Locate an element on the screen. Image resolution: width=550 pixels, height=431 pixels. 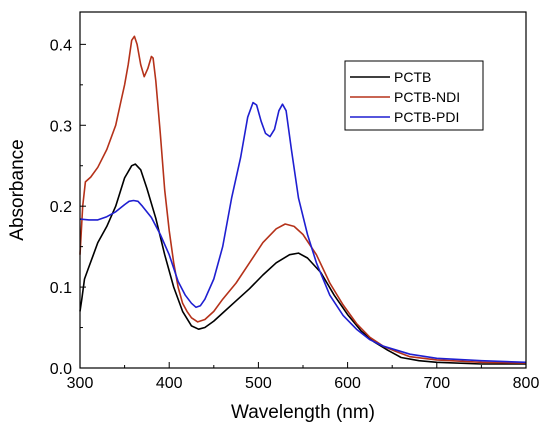
x-tick-label: 700 is located at coordinates (436, 383).